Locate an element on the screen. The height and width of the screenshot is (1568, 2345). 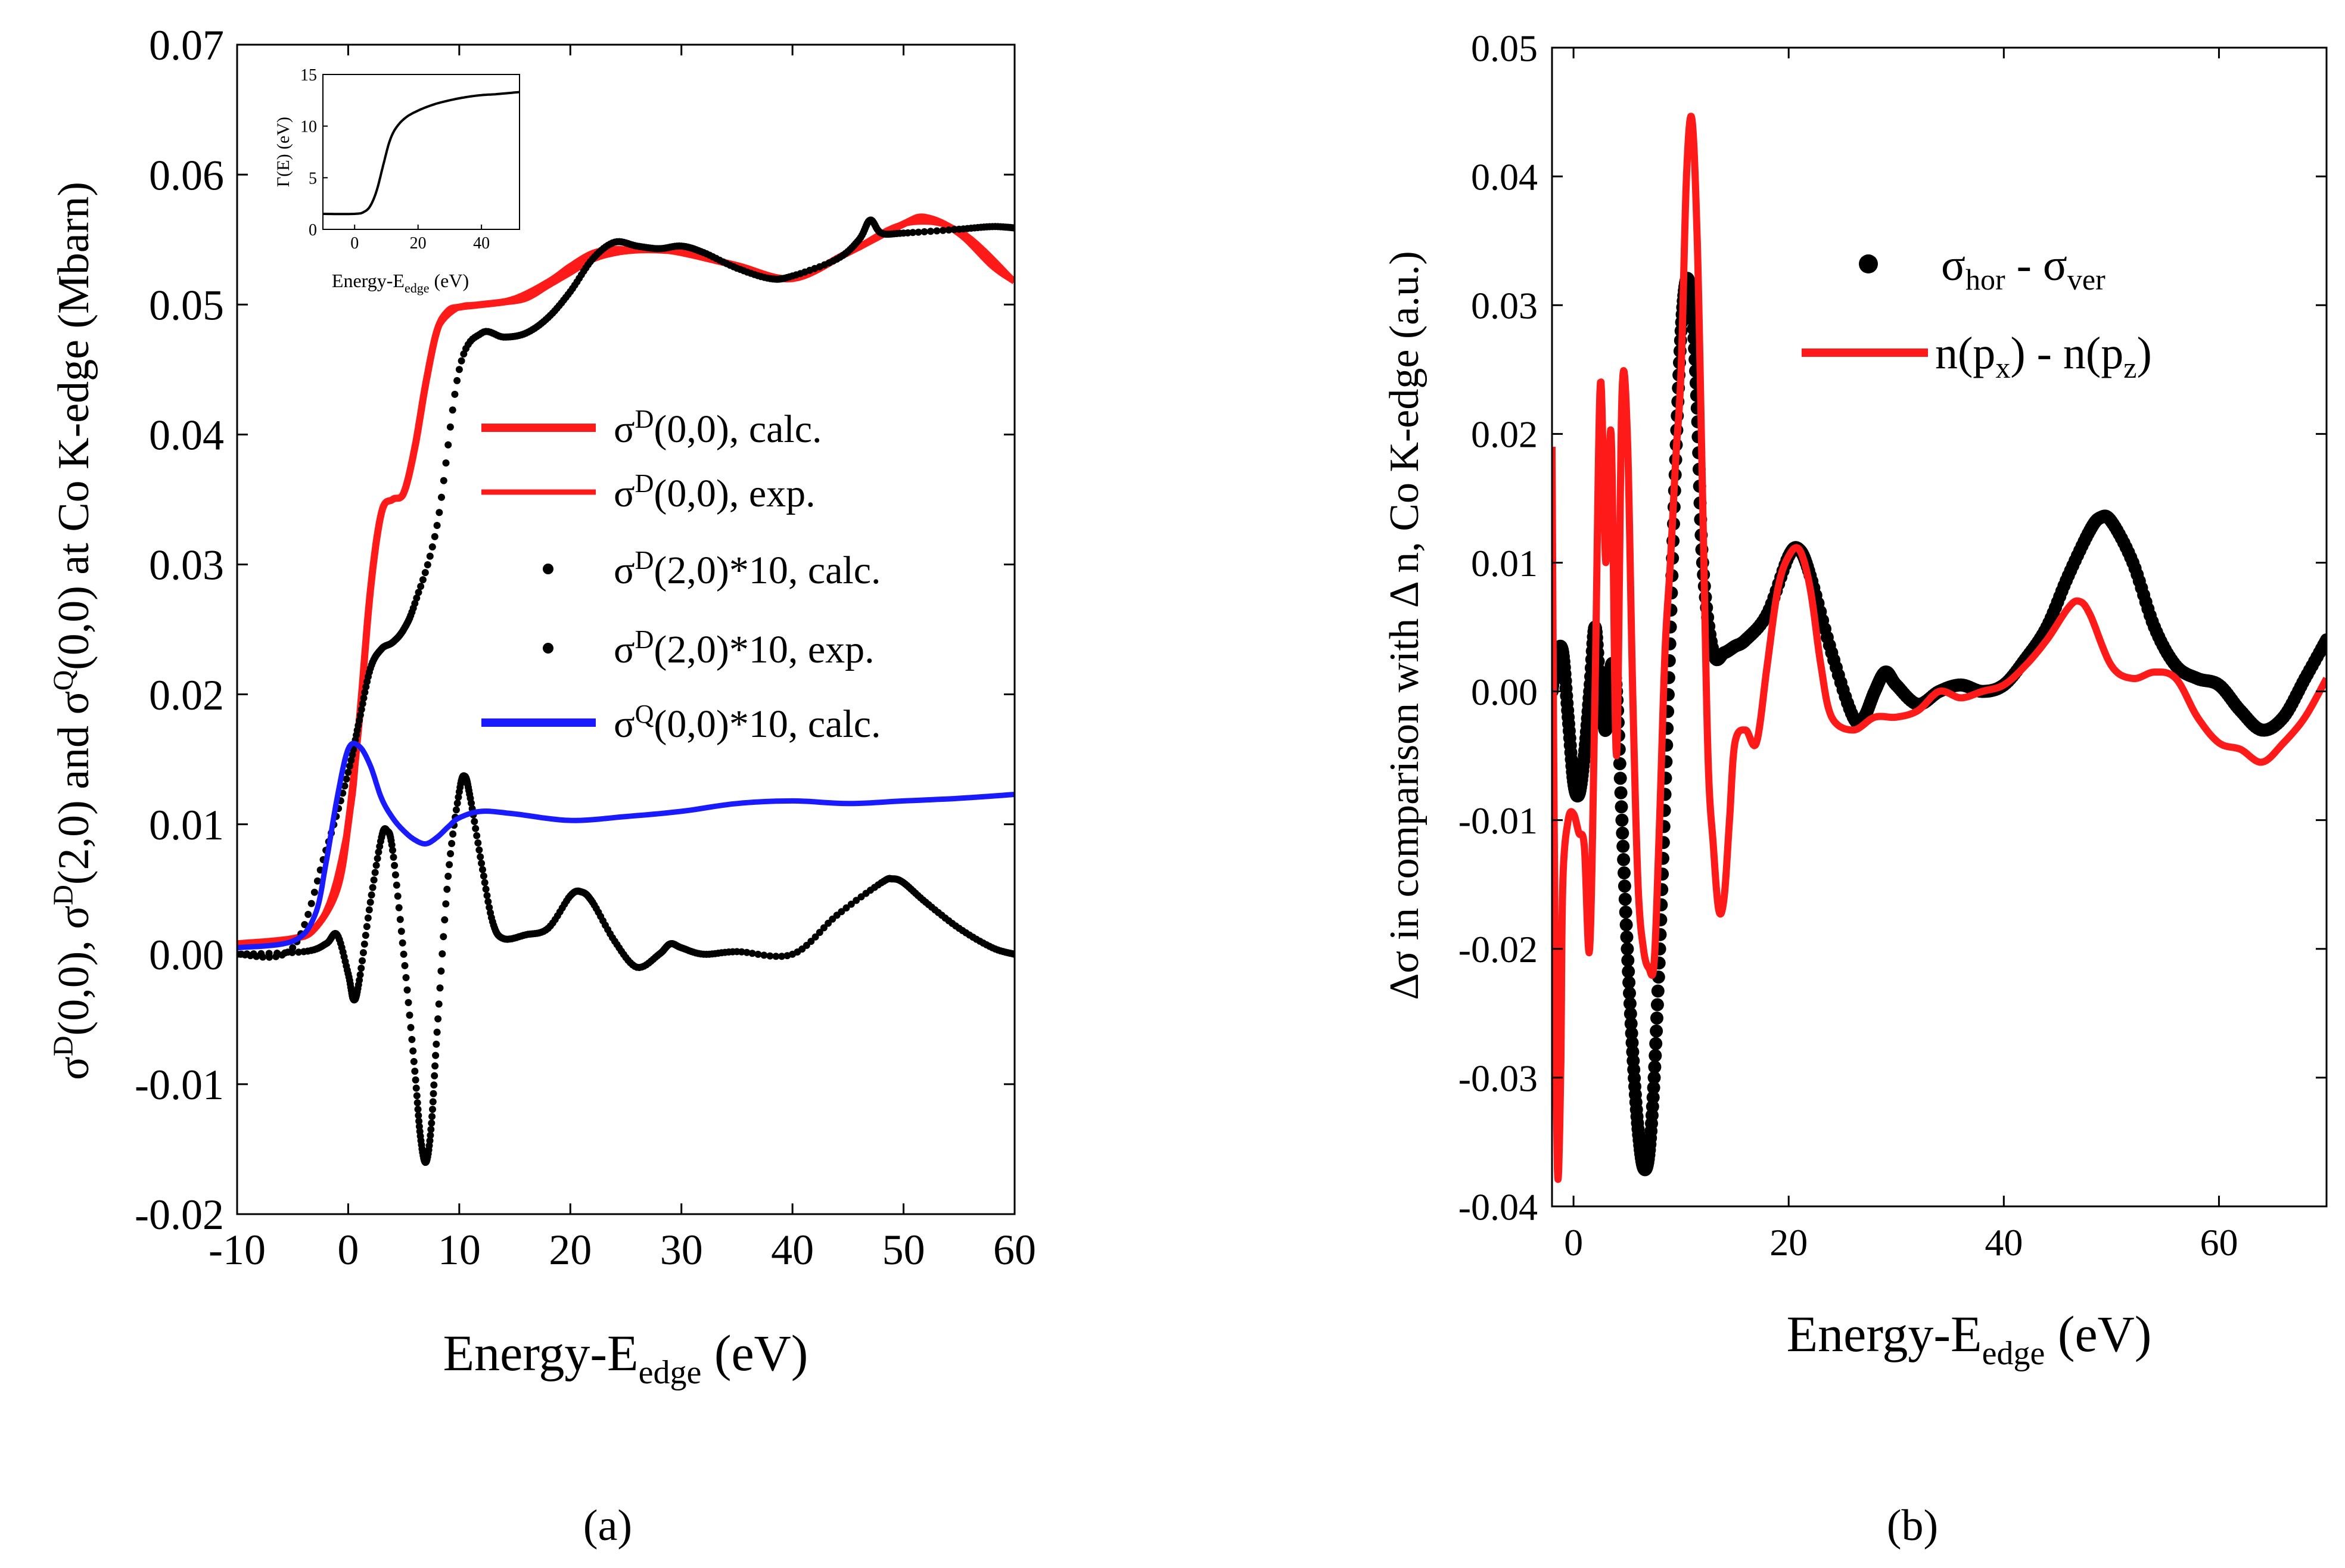
y-tick-label: 0.05 is located at coordinates (1505, 48).